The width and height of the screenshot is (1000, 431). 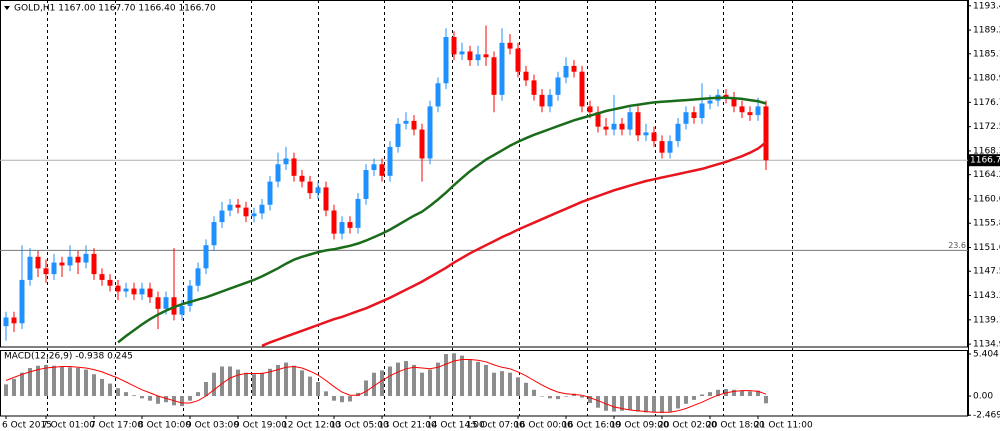 What do you see at coordinates (984, 160) in the screenshot?
I see `current-price-box` at bounding box center [984, 160].